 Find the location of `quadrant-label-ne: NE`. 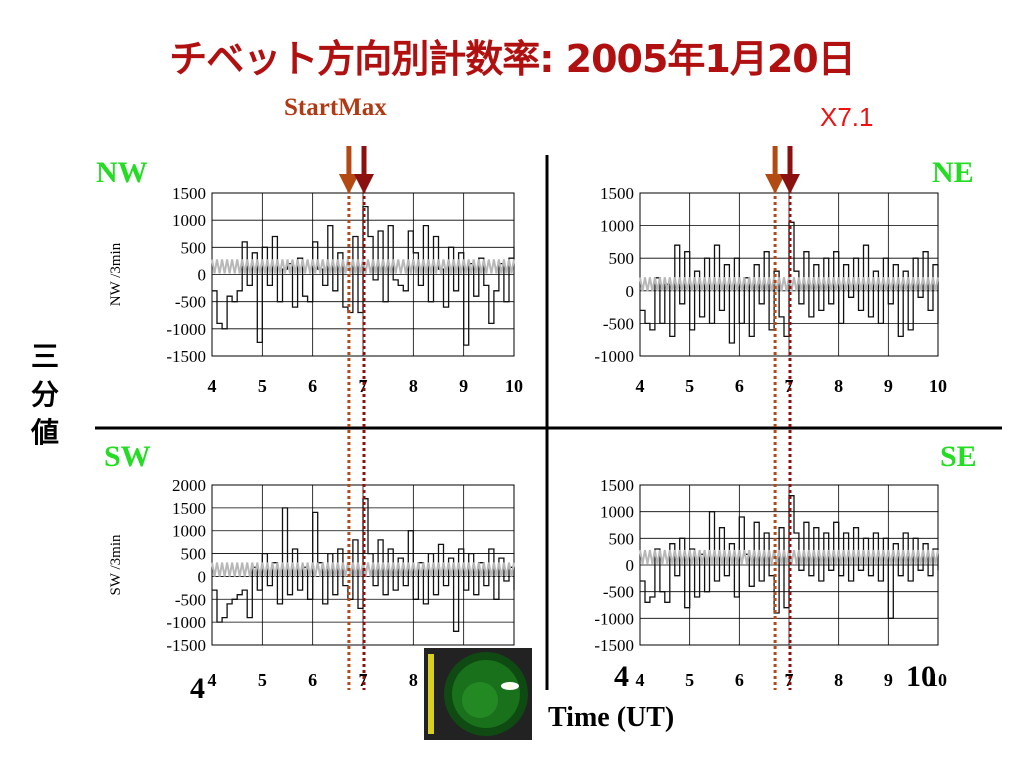

quadrant-label-ne: NE is located at coordinates (953, 172).